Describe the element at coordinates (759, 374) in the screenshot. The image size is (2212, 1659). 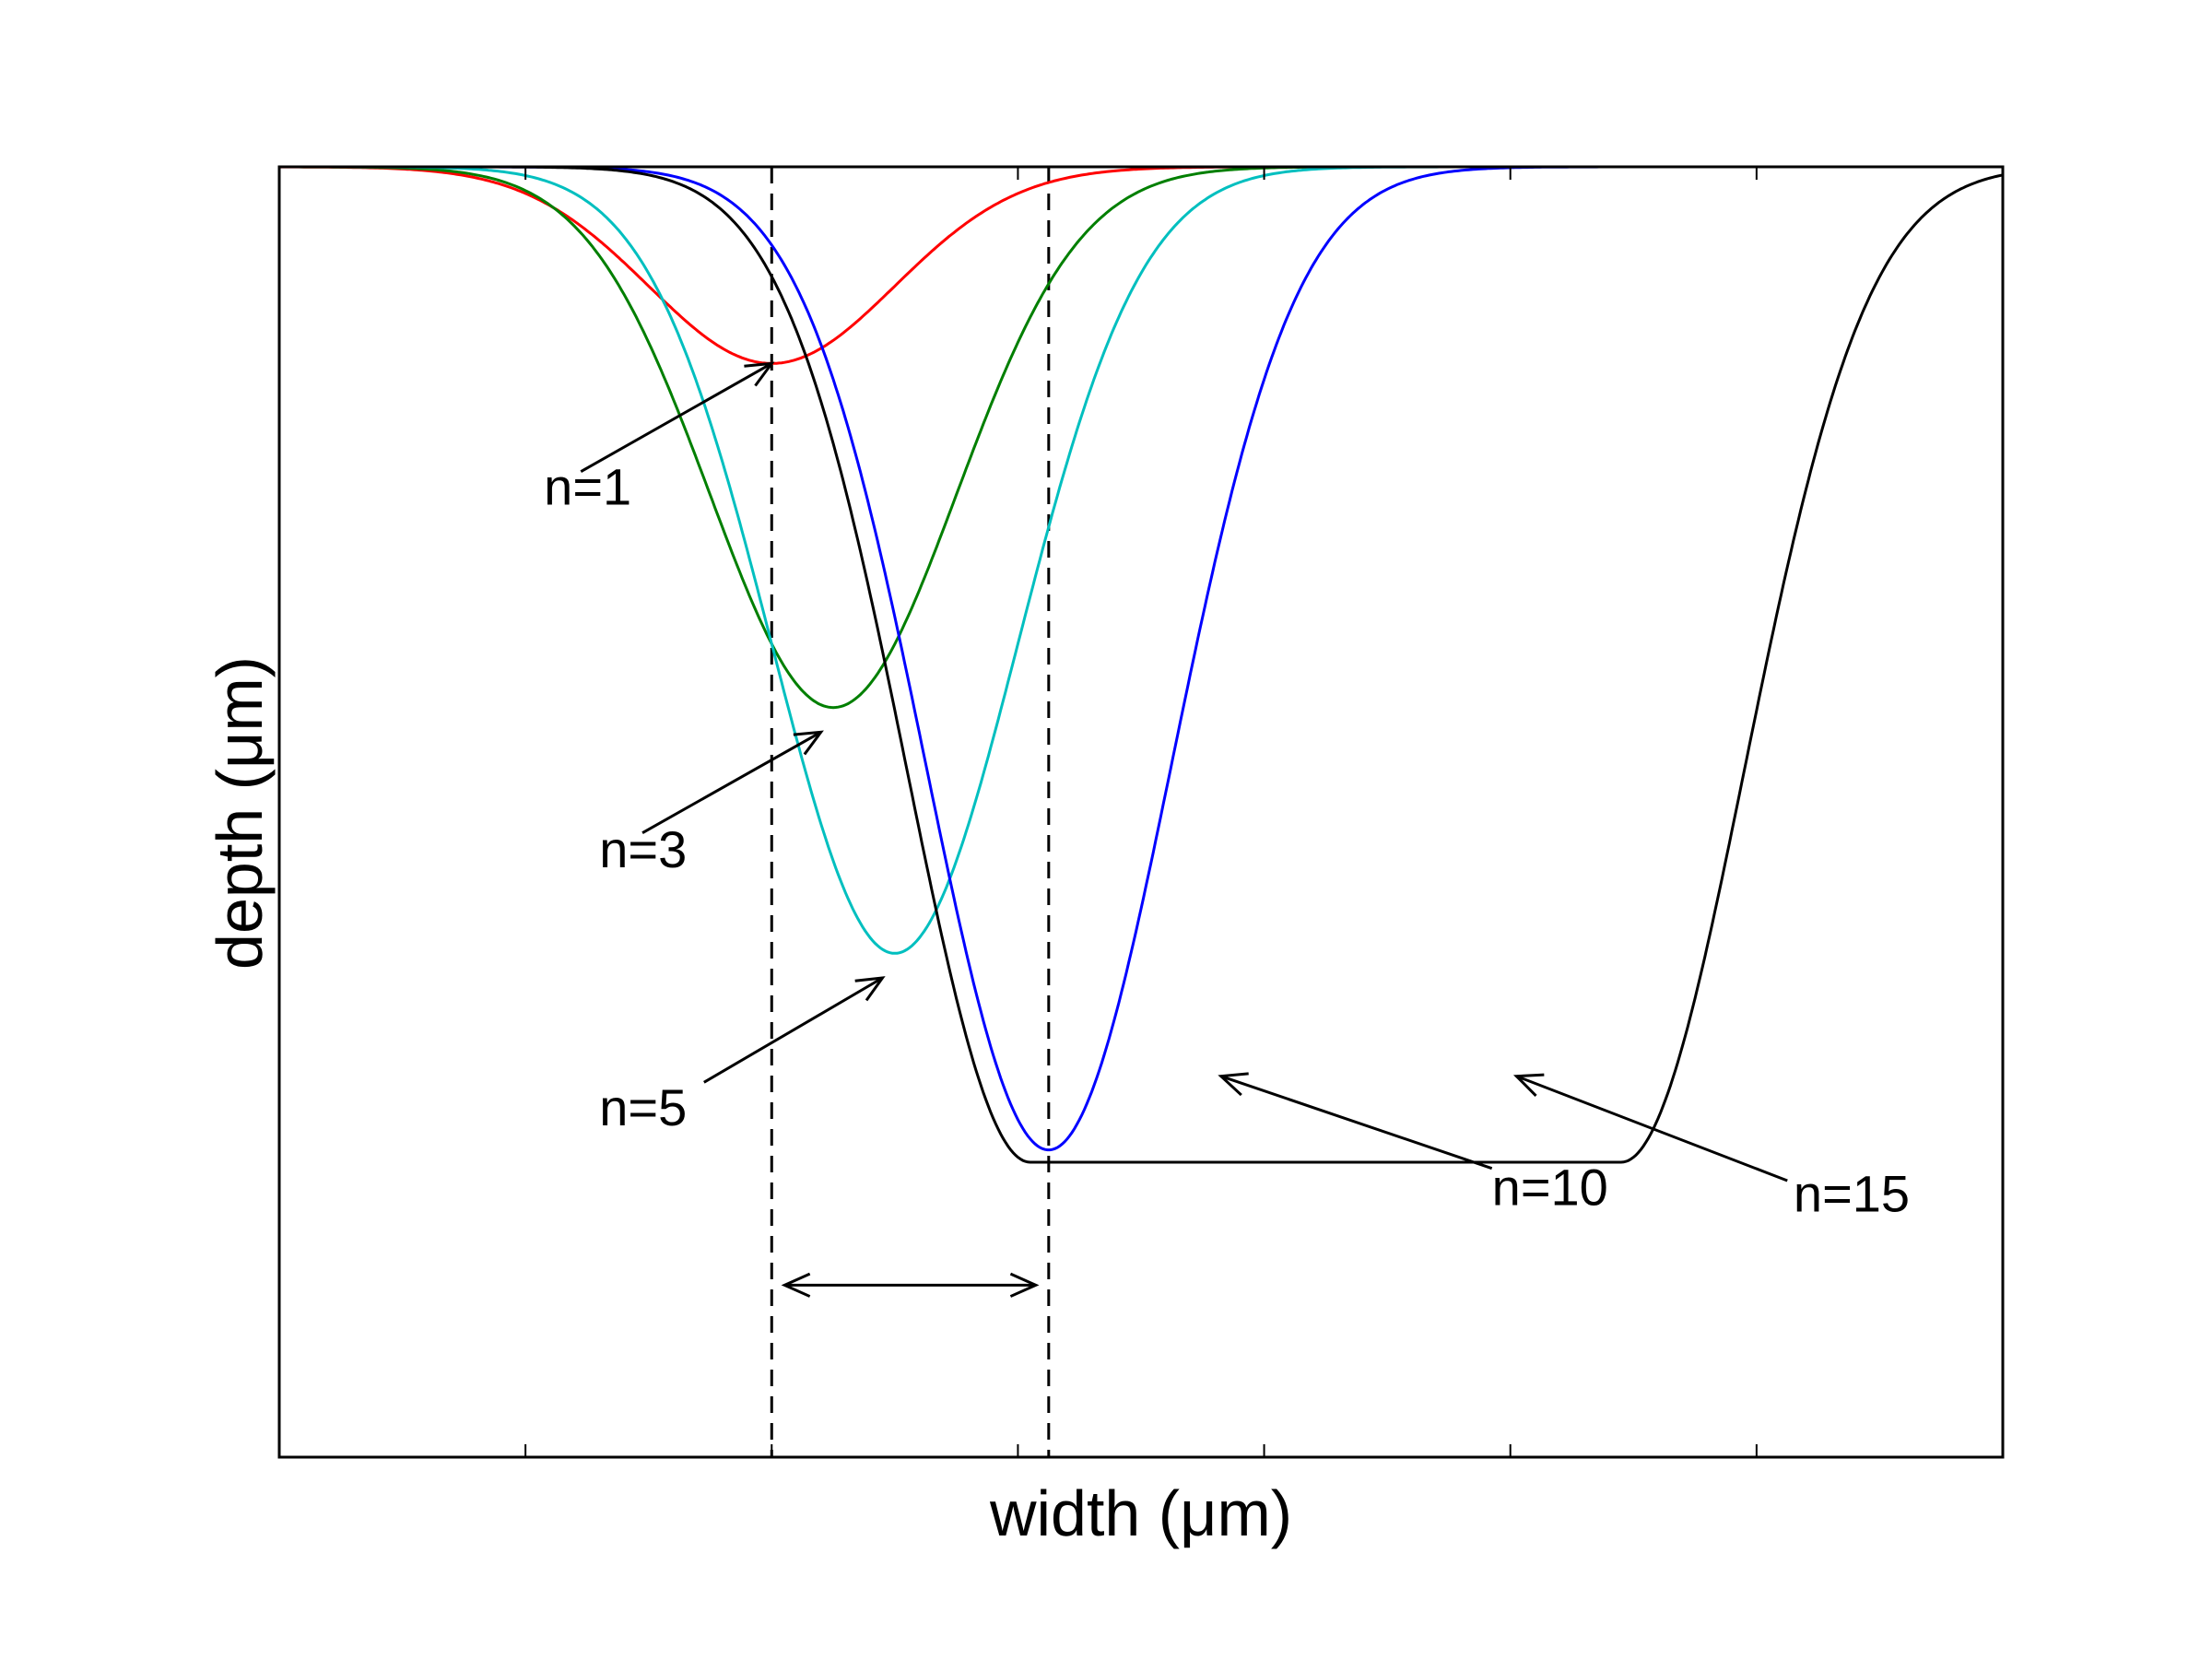
I see `arrow-n=1-head-0` at that location.